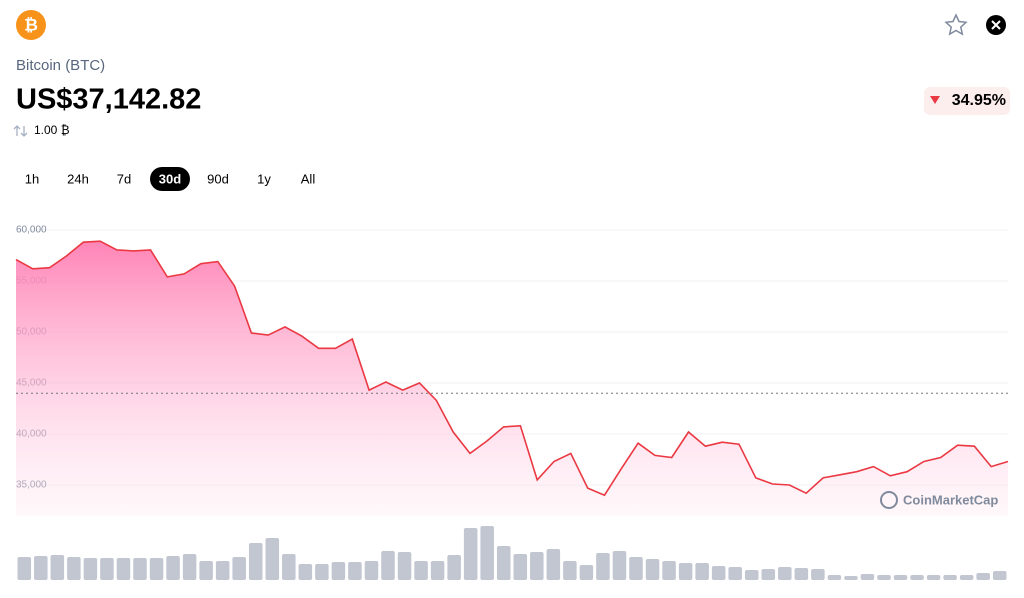 The image size is (1024, 598). Describe the element at coordinates (124, 178) in the screenshot. I see `tab: 7d` at that location.